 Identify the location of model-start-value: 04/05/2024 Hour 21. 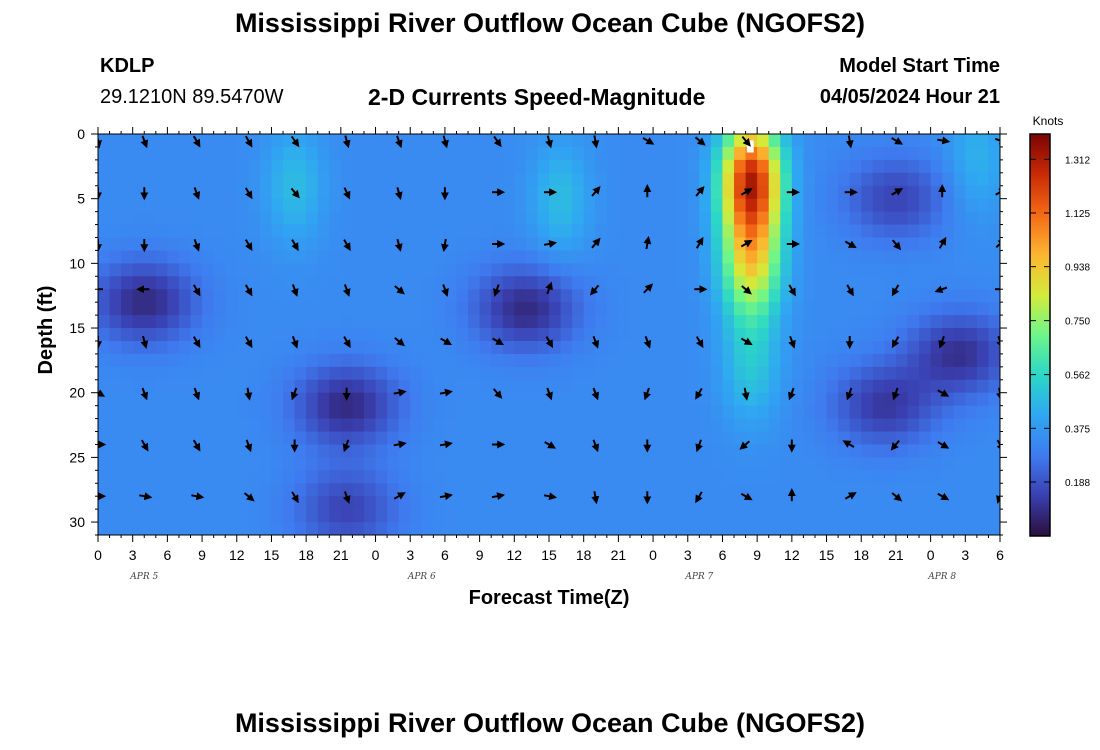
(909, 97).